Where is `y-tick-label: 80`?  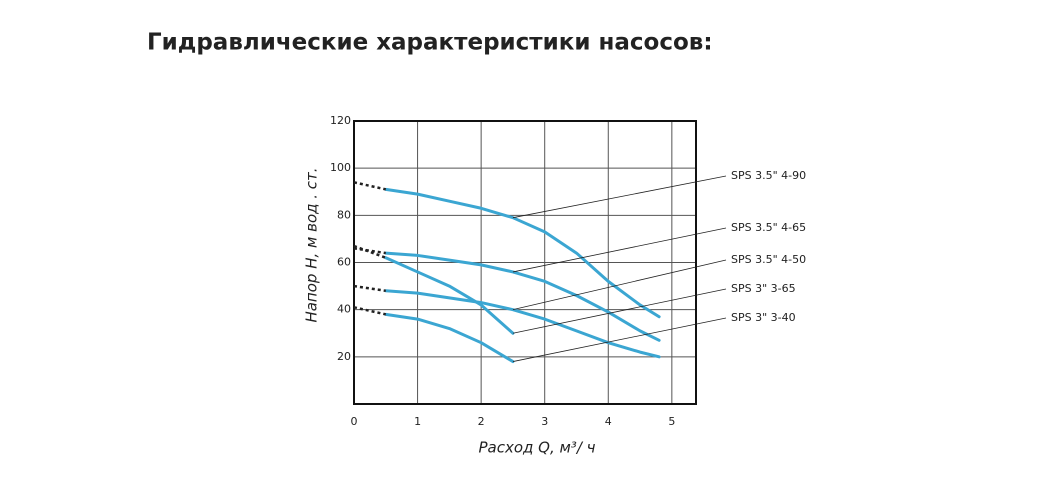
y-tick-label: 80 is located at coordinates (344, 214).